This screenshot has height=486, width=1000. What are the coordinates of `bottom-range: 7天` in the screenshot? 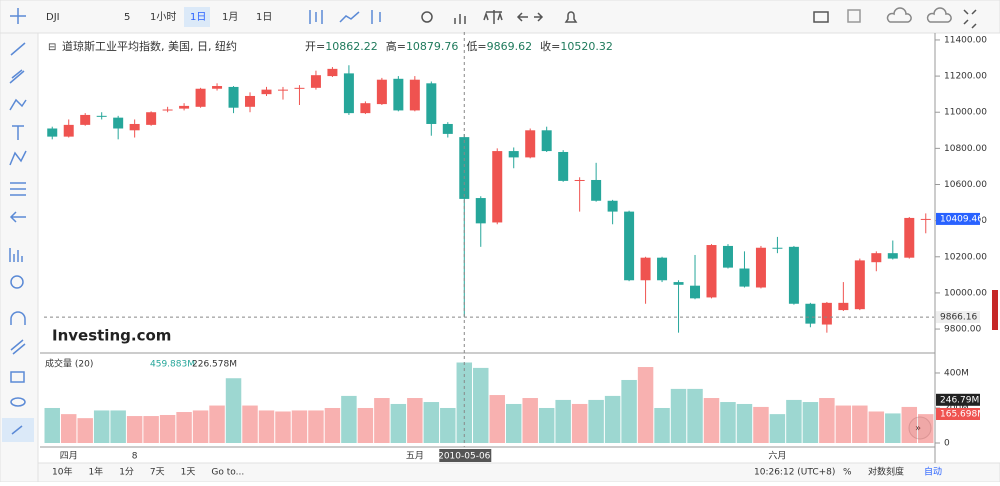 It's located at (157, 473).